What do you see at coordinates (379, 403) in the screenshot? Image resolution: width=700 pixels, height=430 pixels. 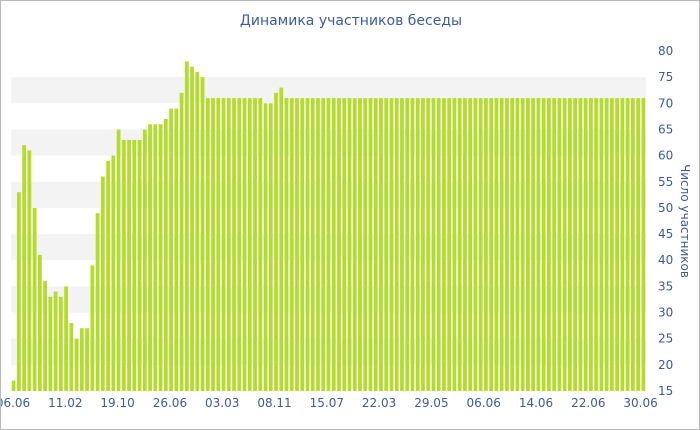 I see `x-tick-label: 22.03` at bounding box center [379, 403].